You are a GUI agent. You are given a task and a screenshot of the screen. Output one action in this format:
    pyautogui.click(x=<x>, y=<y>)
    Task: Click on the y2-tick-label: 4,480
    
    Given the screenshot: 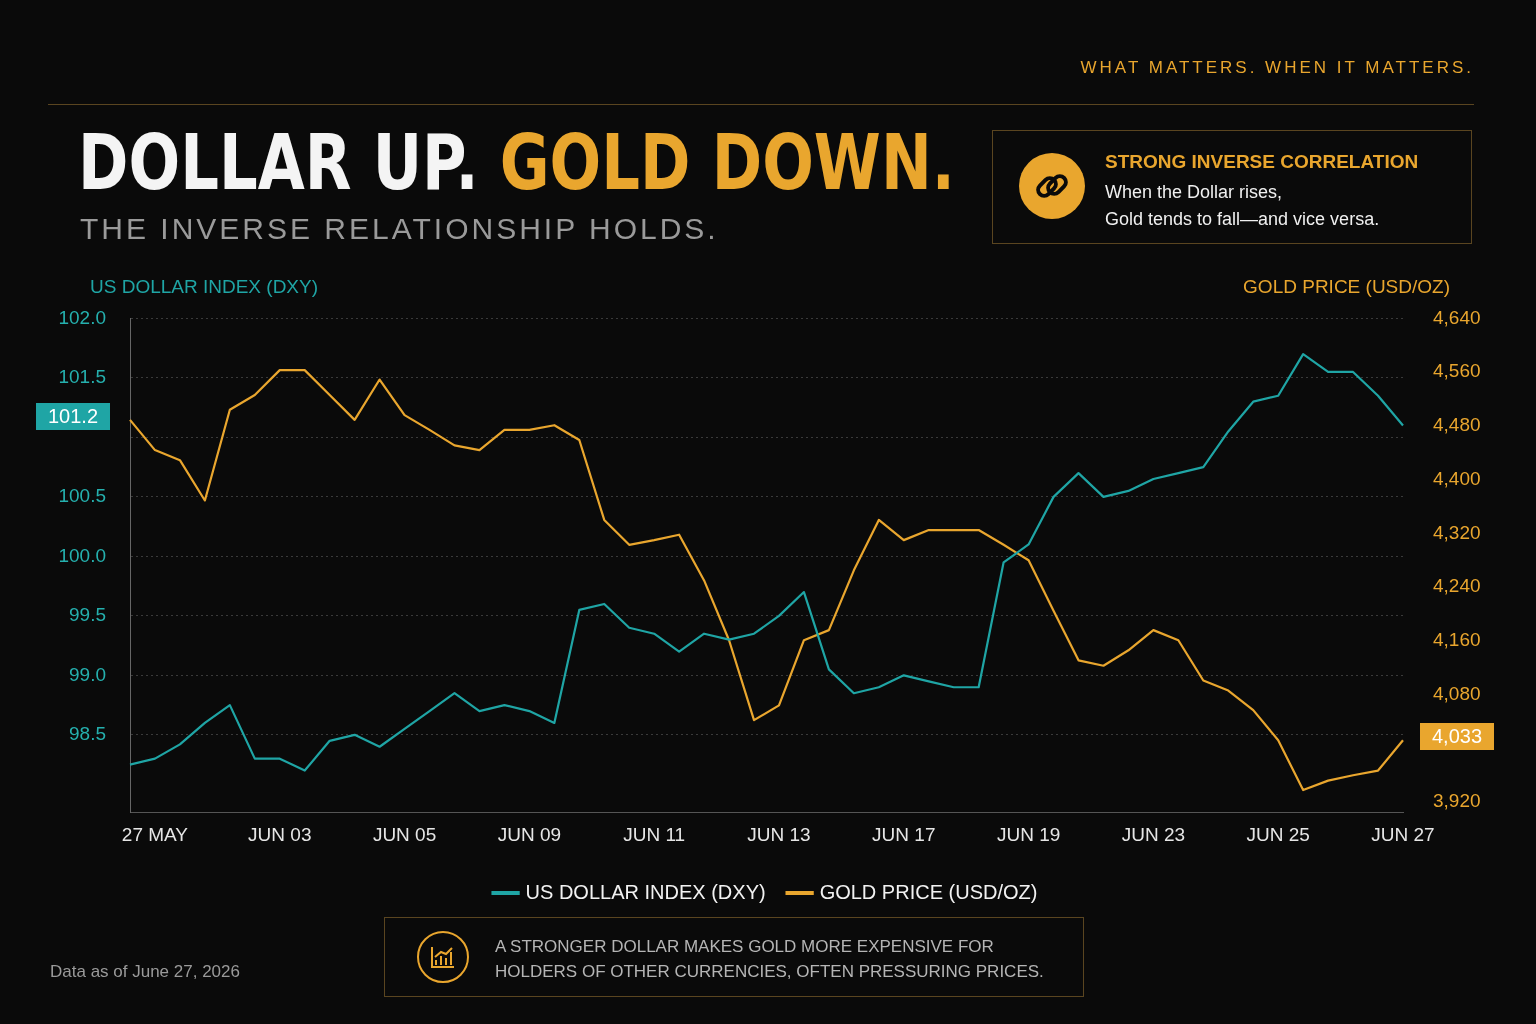 What is the action you would take?
    pyautogui.click(x=1457, y=425)
    